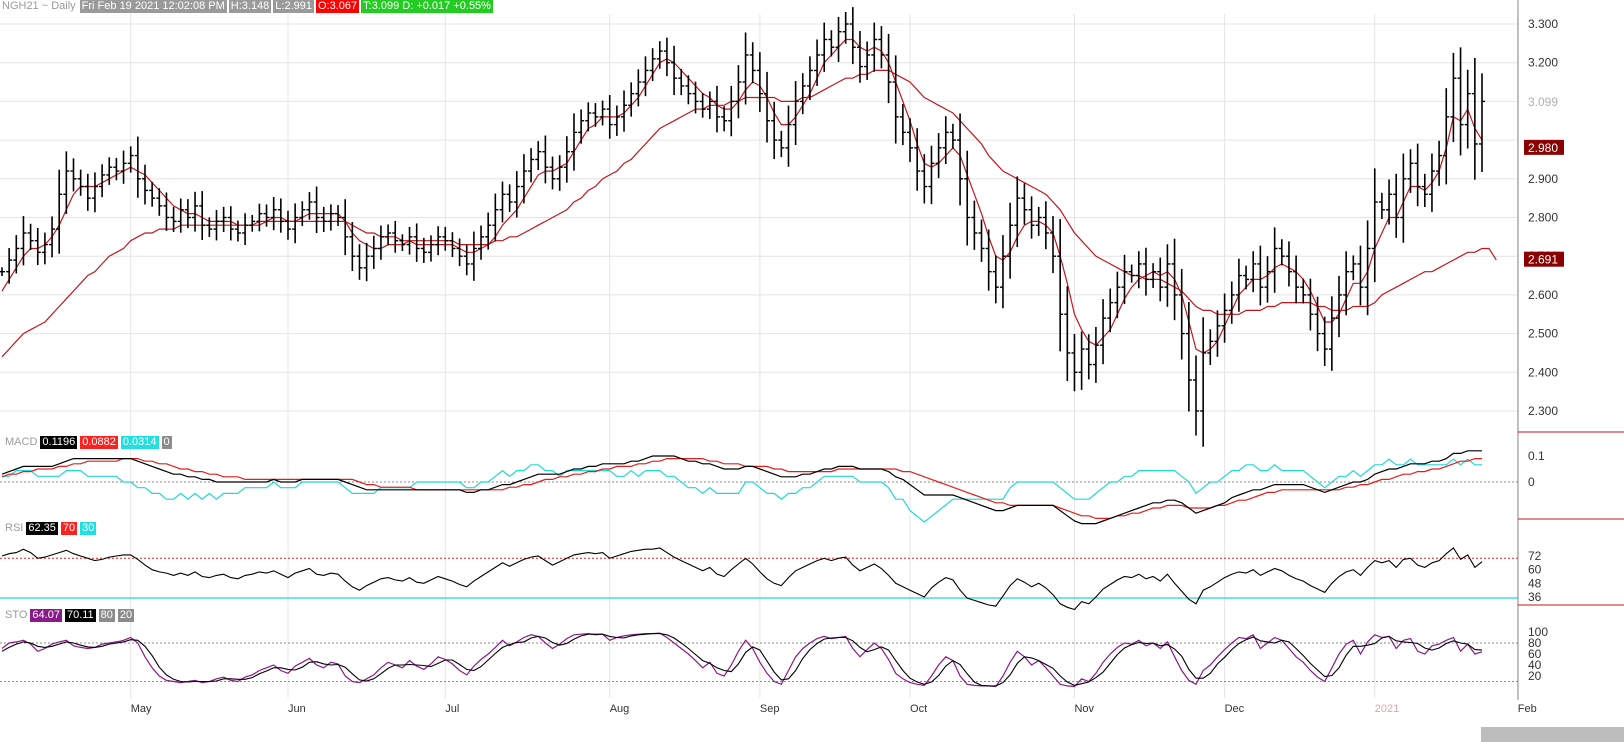  I want to click on sto-upper-value: 80, so click(106, 615).